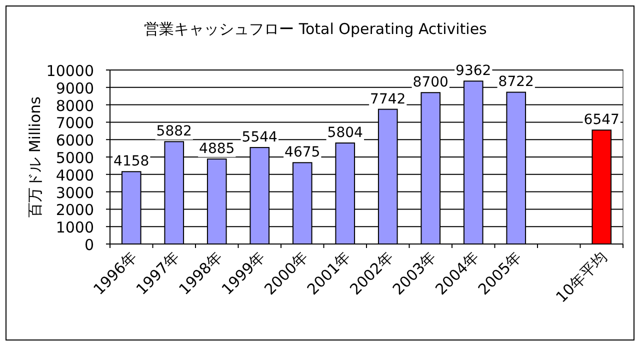 The height and width of the screenshot is (349, 641). Describe the element at coordinates (516, 82) in the screenshot. I see `data-label: 8722` at that location.